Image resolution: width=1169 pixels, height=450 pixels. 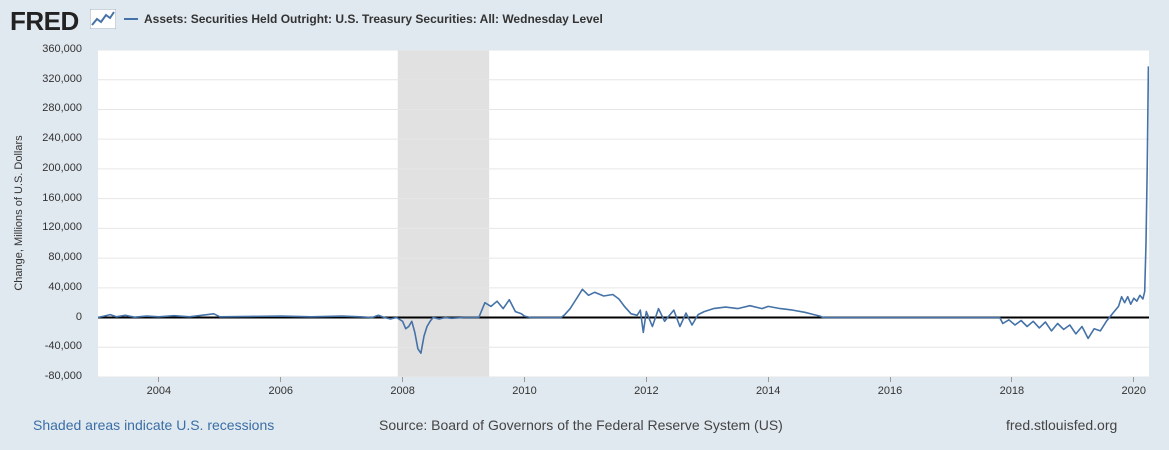 What do you see at coordinates (19, 213) in the screenshot?
I see `y-axis-label: Change, Millions of U.S. Dollars` at bounding box center [19, 213].